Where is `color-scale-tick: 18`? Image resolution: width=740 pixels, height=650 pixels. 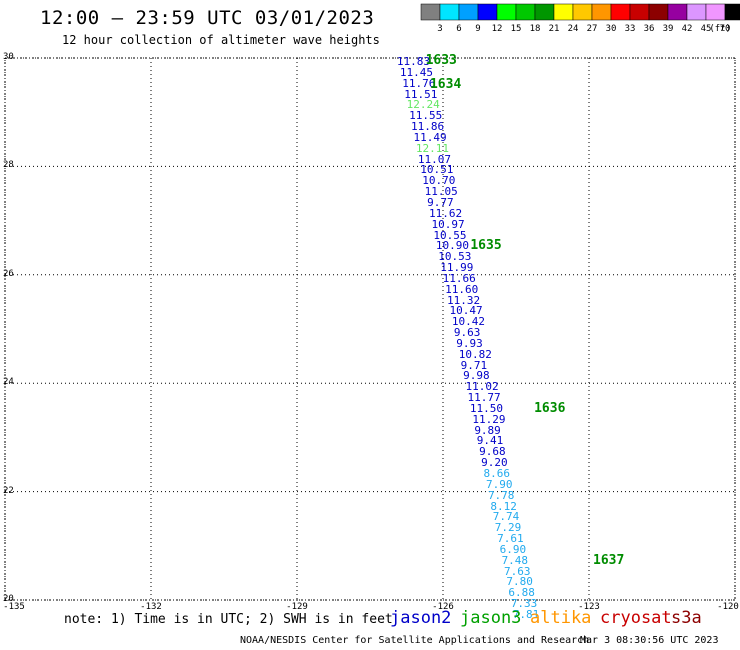 color-scale-tick: 18 is located at coordinates (535, 29).